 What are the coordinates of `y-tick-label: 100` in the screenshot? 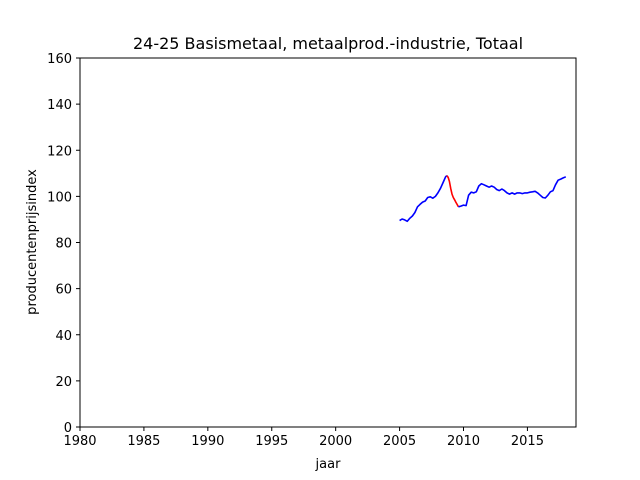 It's located at (59, 197).